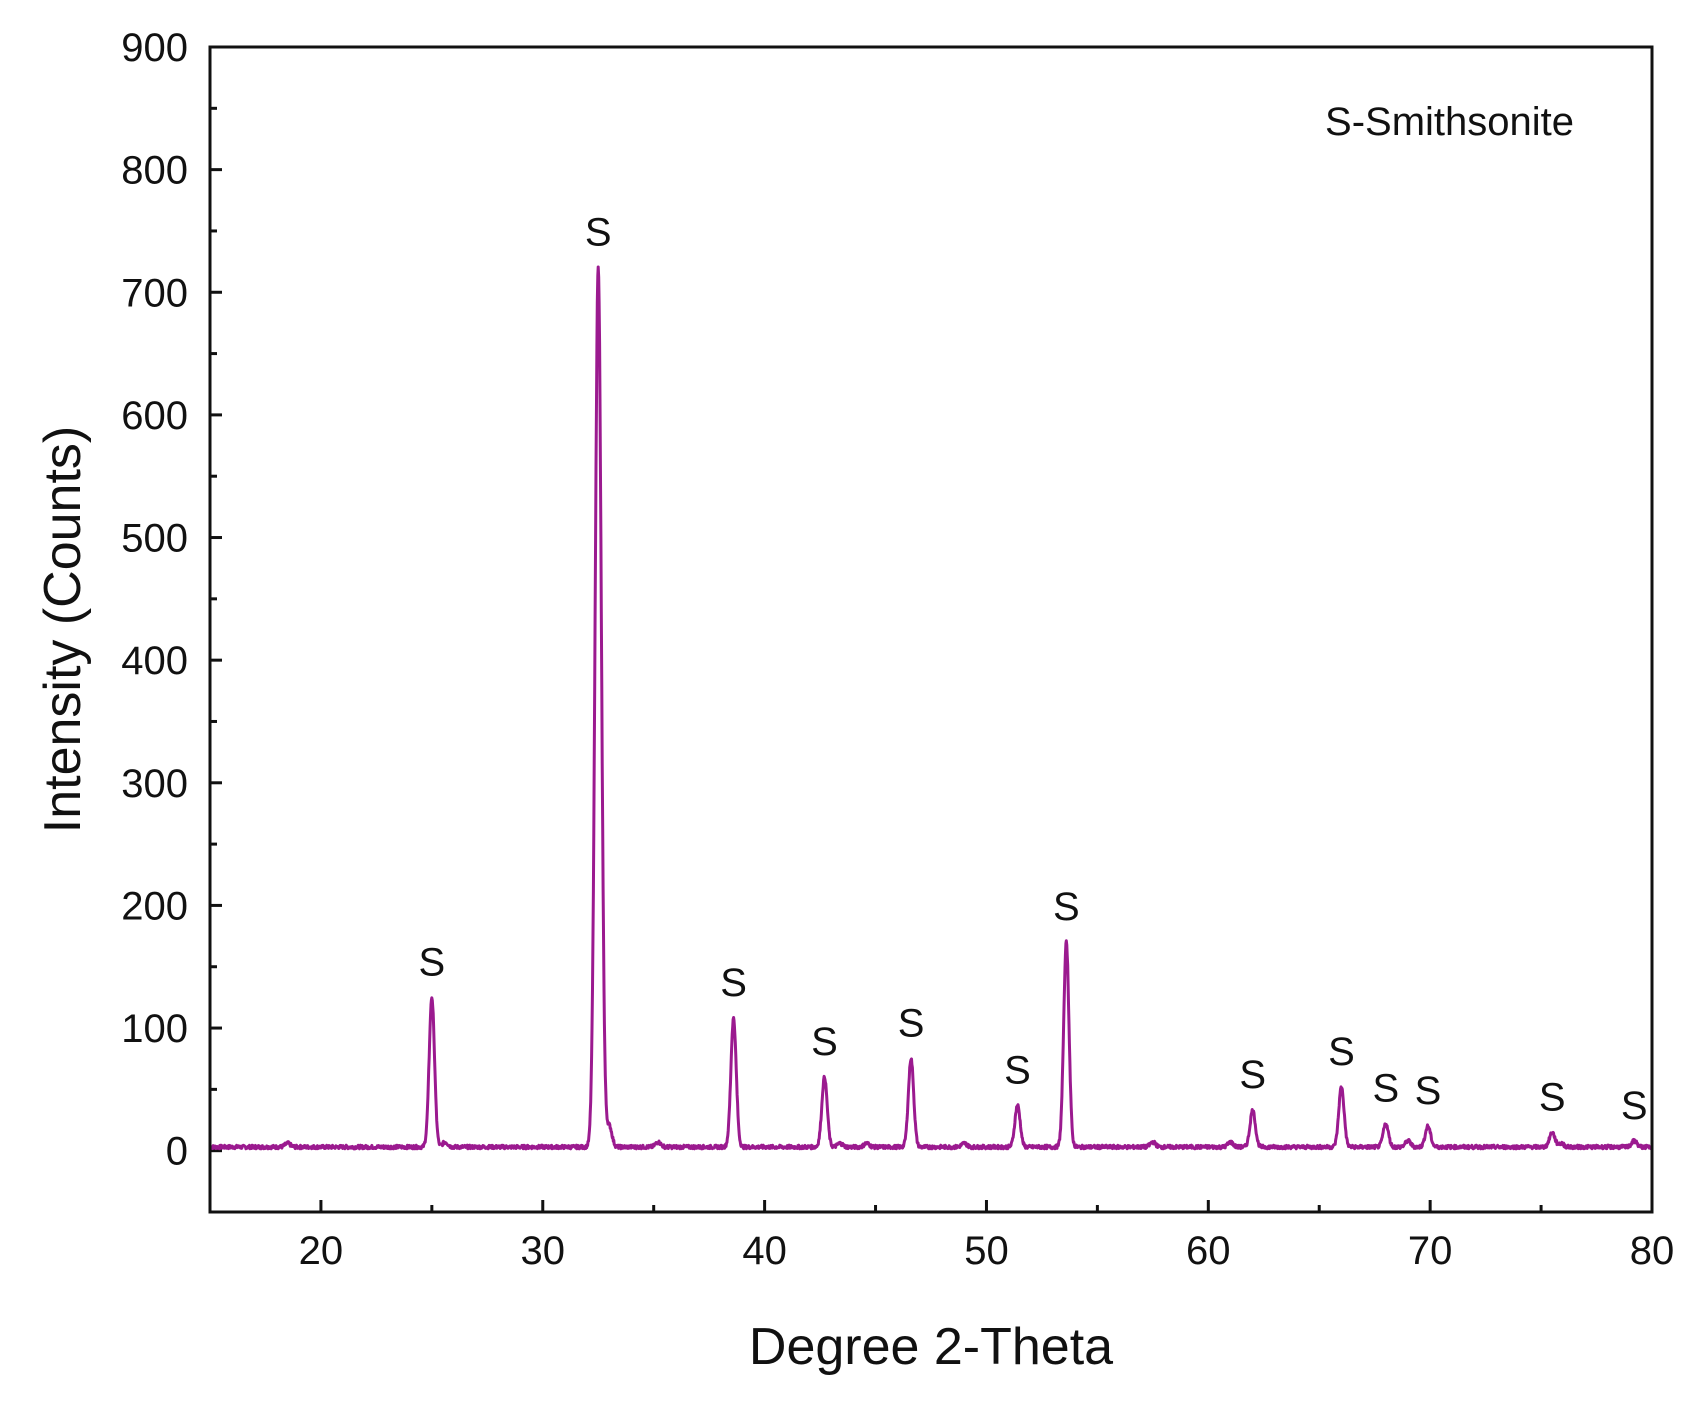 This screenshot has width=1686, height=1404. What do you see at coordinates (1652, 1251) in the screenshot?
I see `x-tick-label: 80` at bounding box center [1652, 1251].